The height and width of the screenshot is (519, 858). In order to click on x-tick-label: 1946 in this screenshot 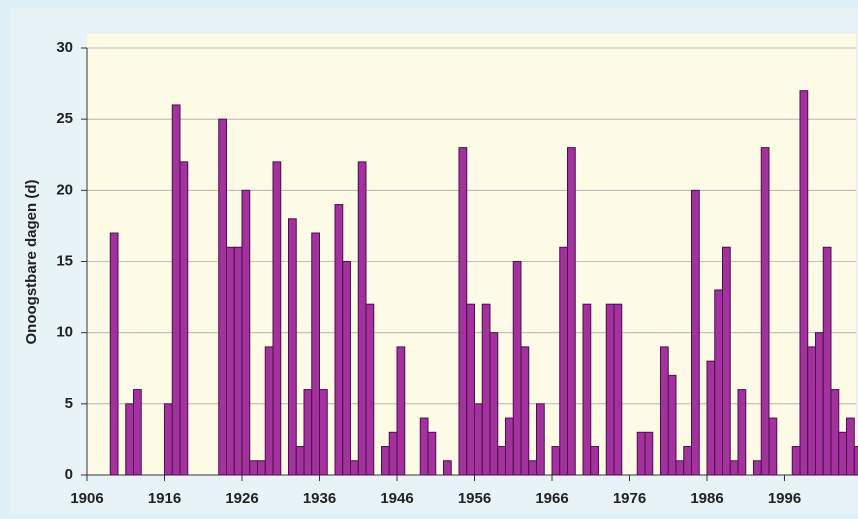, I will do `click(396, 498)`.